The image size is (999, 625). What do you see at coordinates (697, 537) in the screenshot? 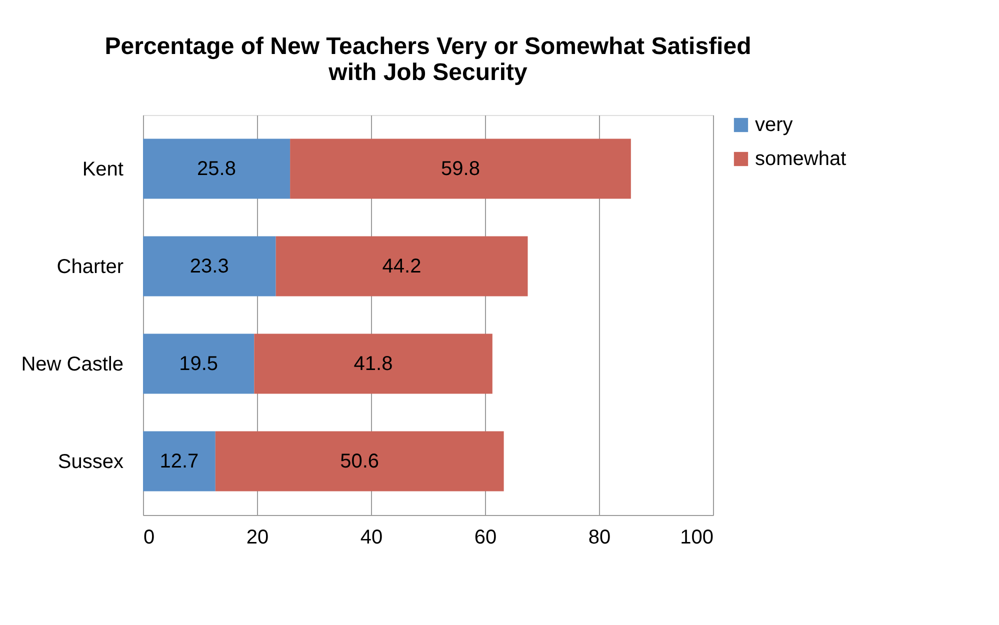
I see `x-tick-label: 100` at bounding box center [697, 537].